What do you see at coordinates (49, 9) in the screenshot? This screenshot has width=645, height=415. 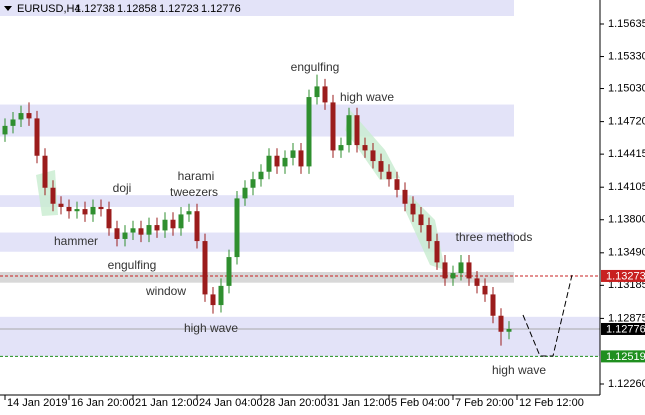 I see `symbol: EURUSD,H4` at bounding box center [49, 9].